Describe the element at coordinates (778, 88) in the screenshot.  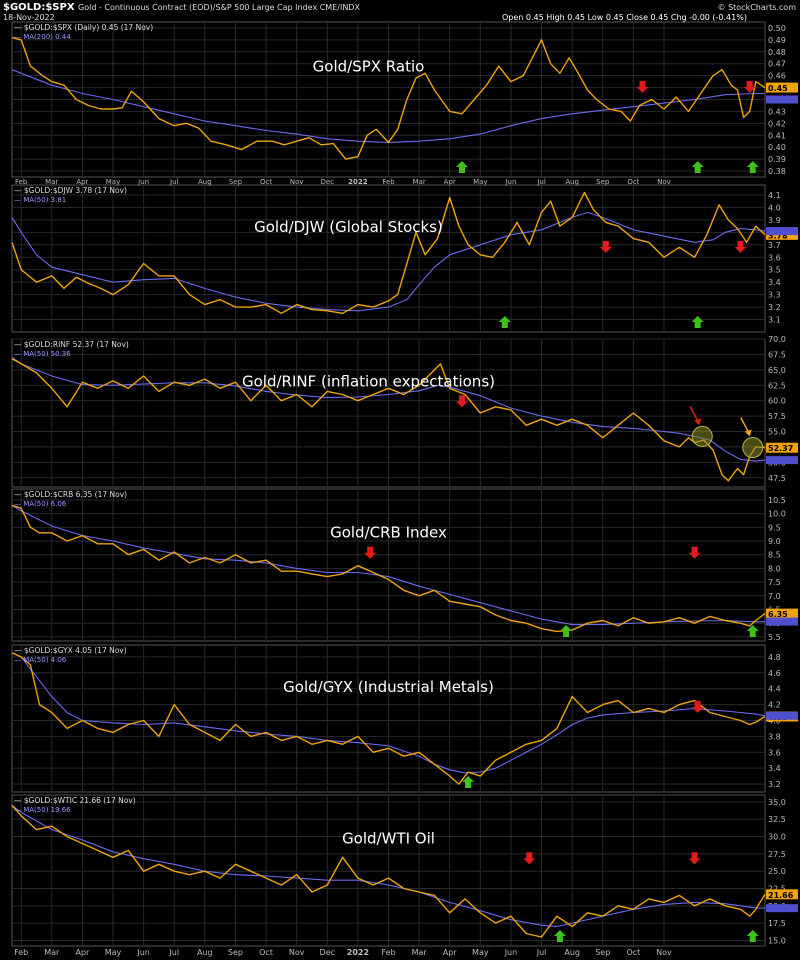
I see `last-price-label: 0.45` at that location.